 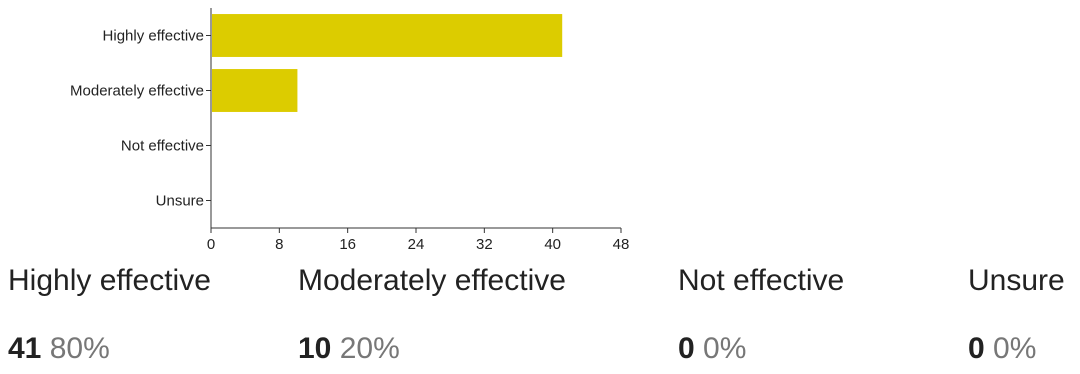 I want to click on x-tick-label: 48, so click(x=621, y=244).